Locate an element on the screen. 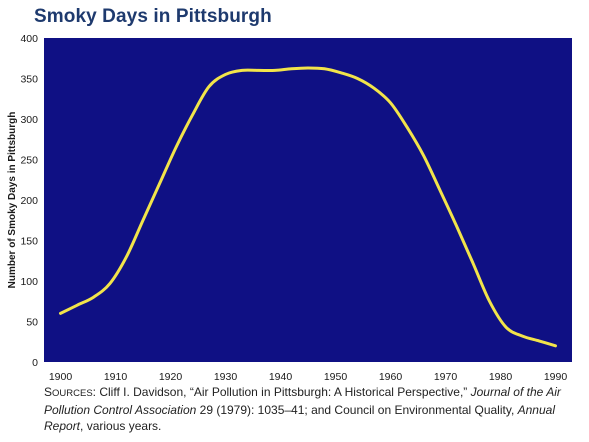 The width and height of the screenshot is (589, 442). chart-title: Smoky Days in Pittsburgh is located at coordinates (153, 16).